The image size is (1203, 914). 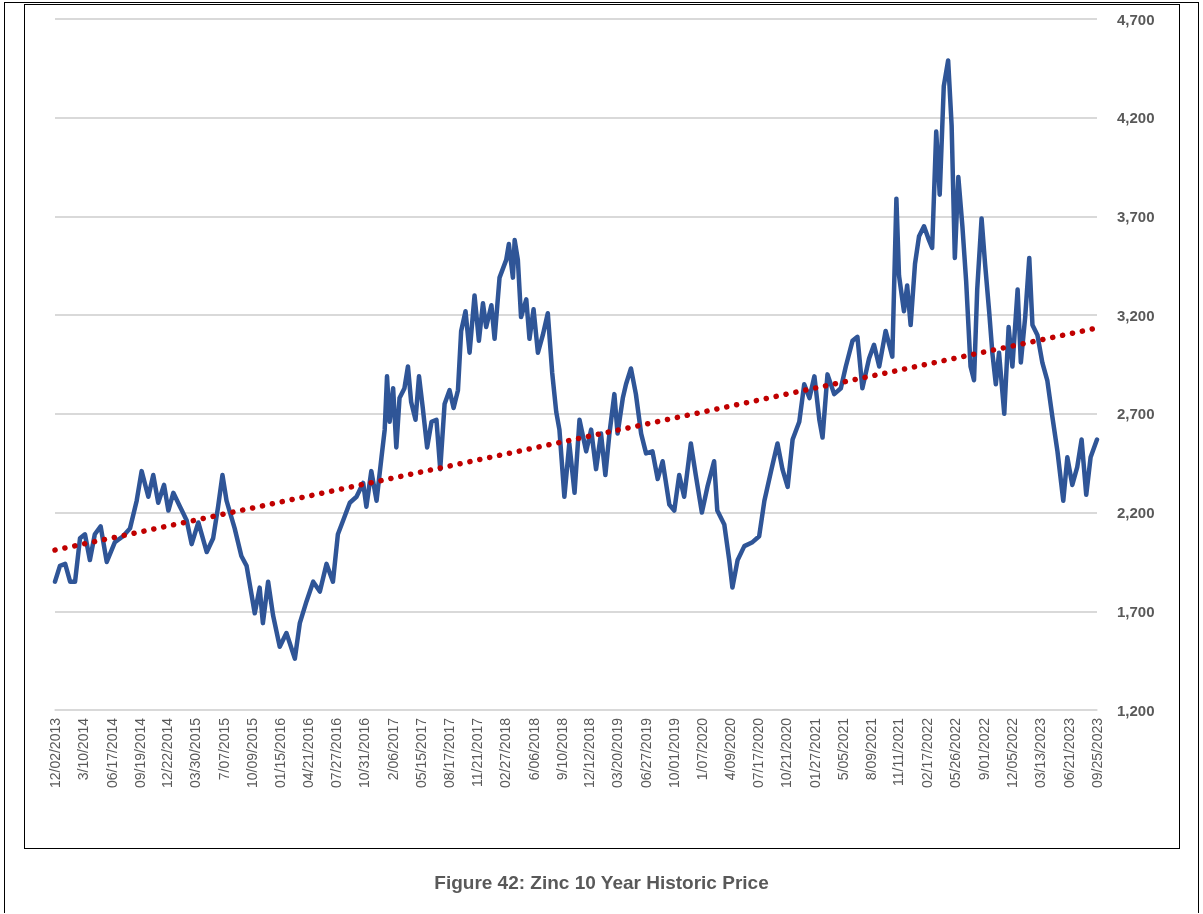 What do you see at coordinates (280, 753) in the screenshot?
I see `x-tick-label: 01/15/2016` at bounding box center [280, 753].